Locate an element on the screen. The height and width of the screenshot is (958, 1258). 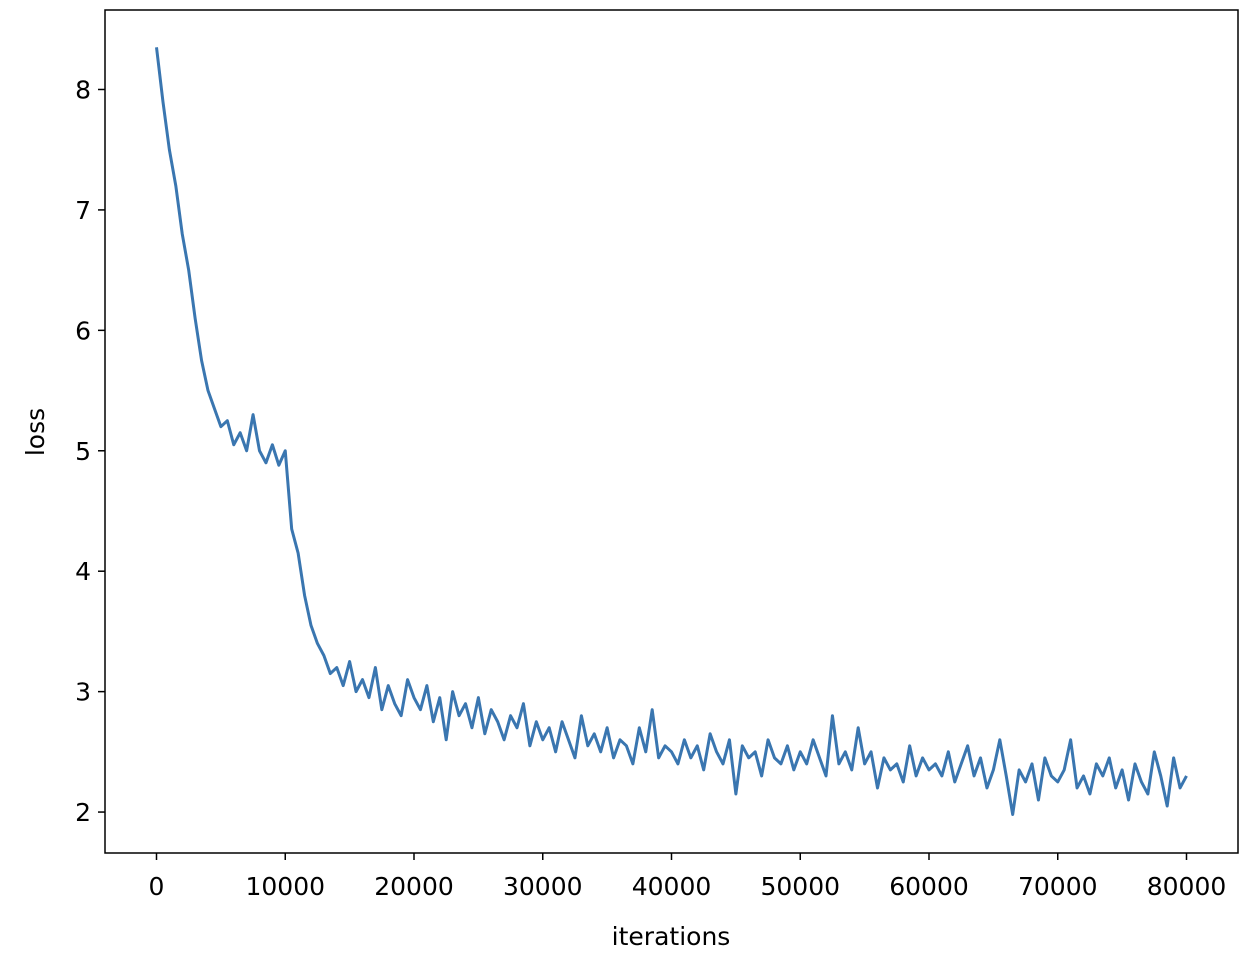
y-tick-label: 2 is located at coordinates (83, 812).